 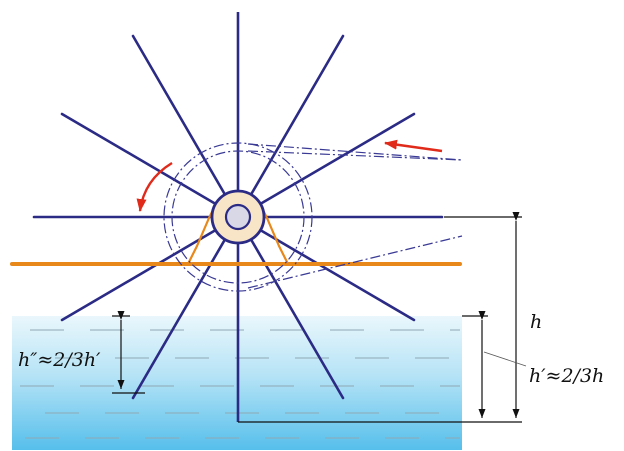 I want to click on straight-arrow-icon, so click(x=413, y=146).